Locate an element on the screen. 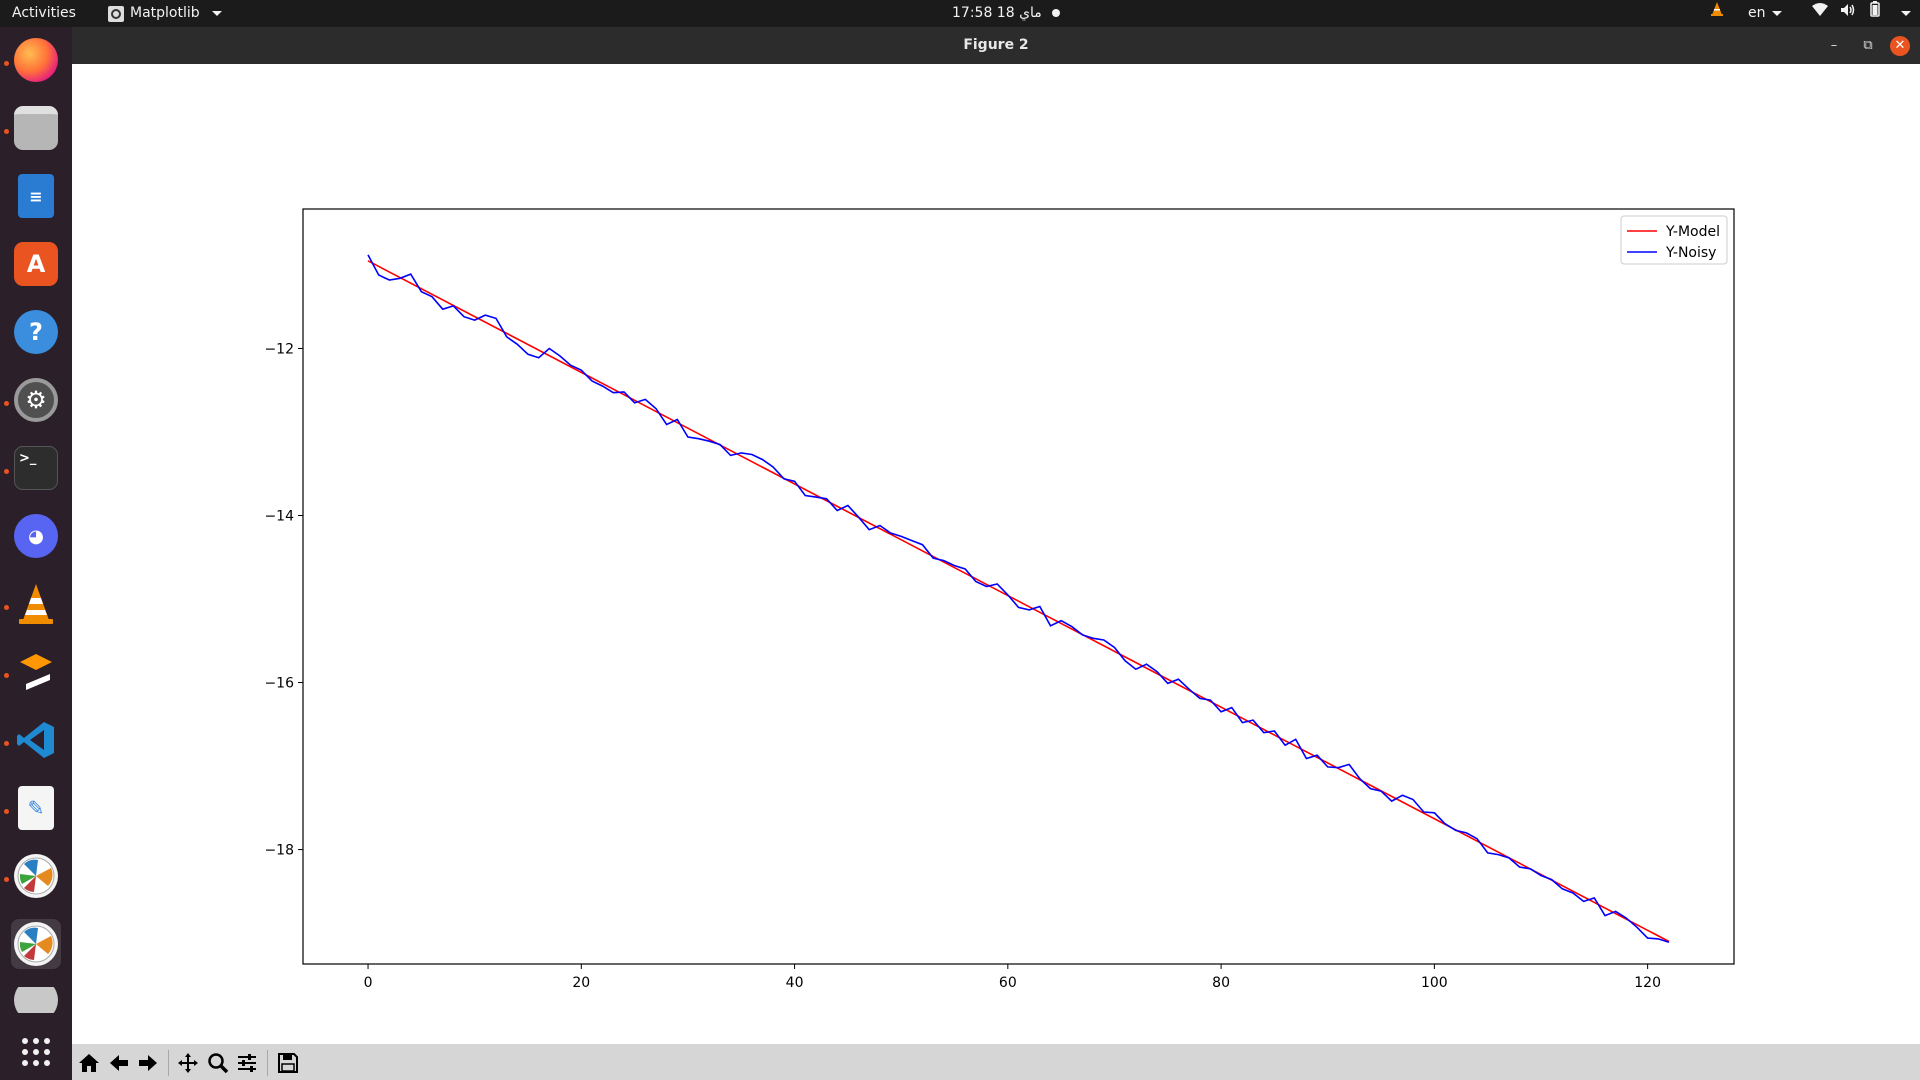 The height and width of the screenshot is (1080, 1920). document-icon: ≡ is located at coordinates (36, 196).